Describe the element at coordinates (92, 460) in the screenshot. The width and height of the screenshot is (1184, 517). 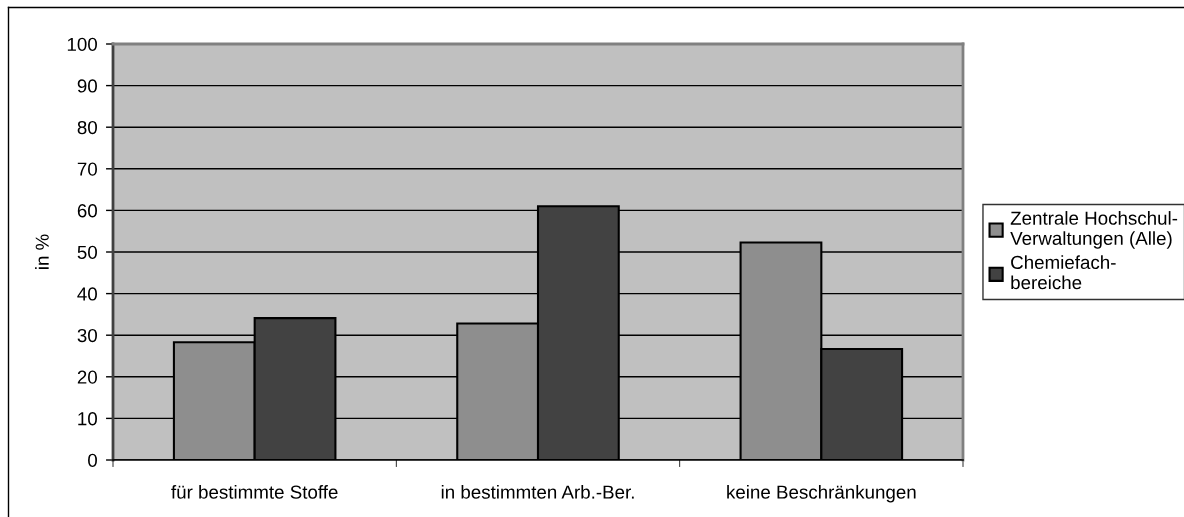
I see `y-tick-label: 0` at that location.